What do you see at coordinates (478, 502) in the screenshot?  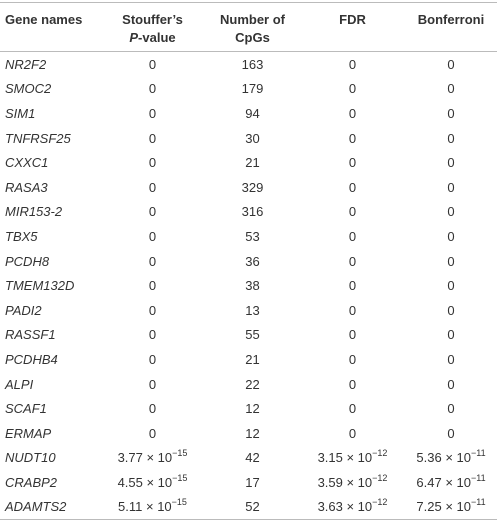 I see `cell-exponent: −11` at bounding box center [478, 502].